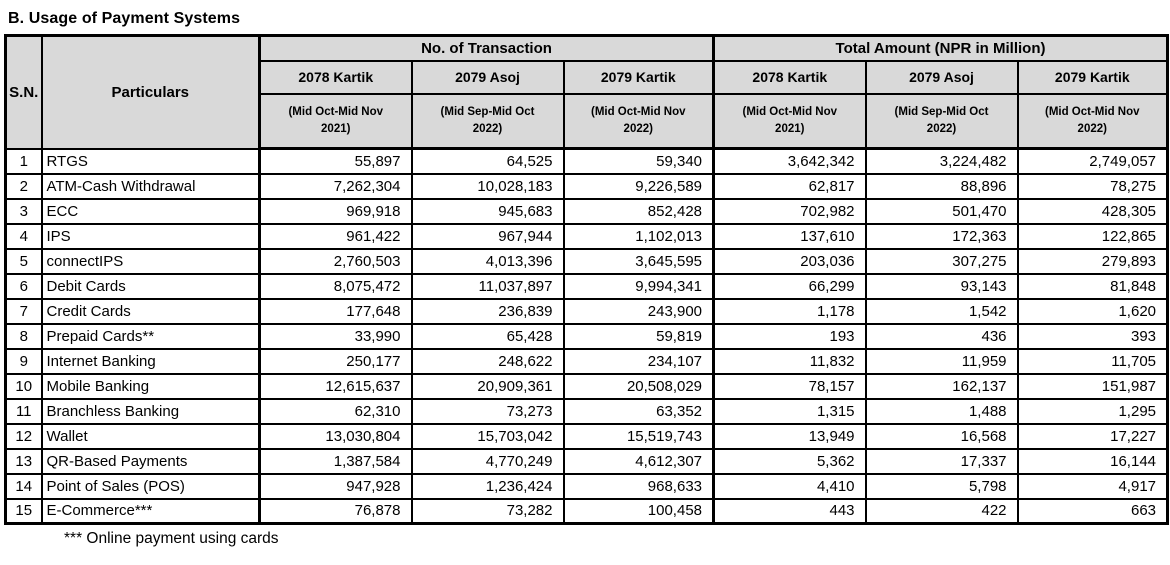  Describe the element at coordinates (638, 486) in the screenshot. I see `row-value: 968,633` at that location.